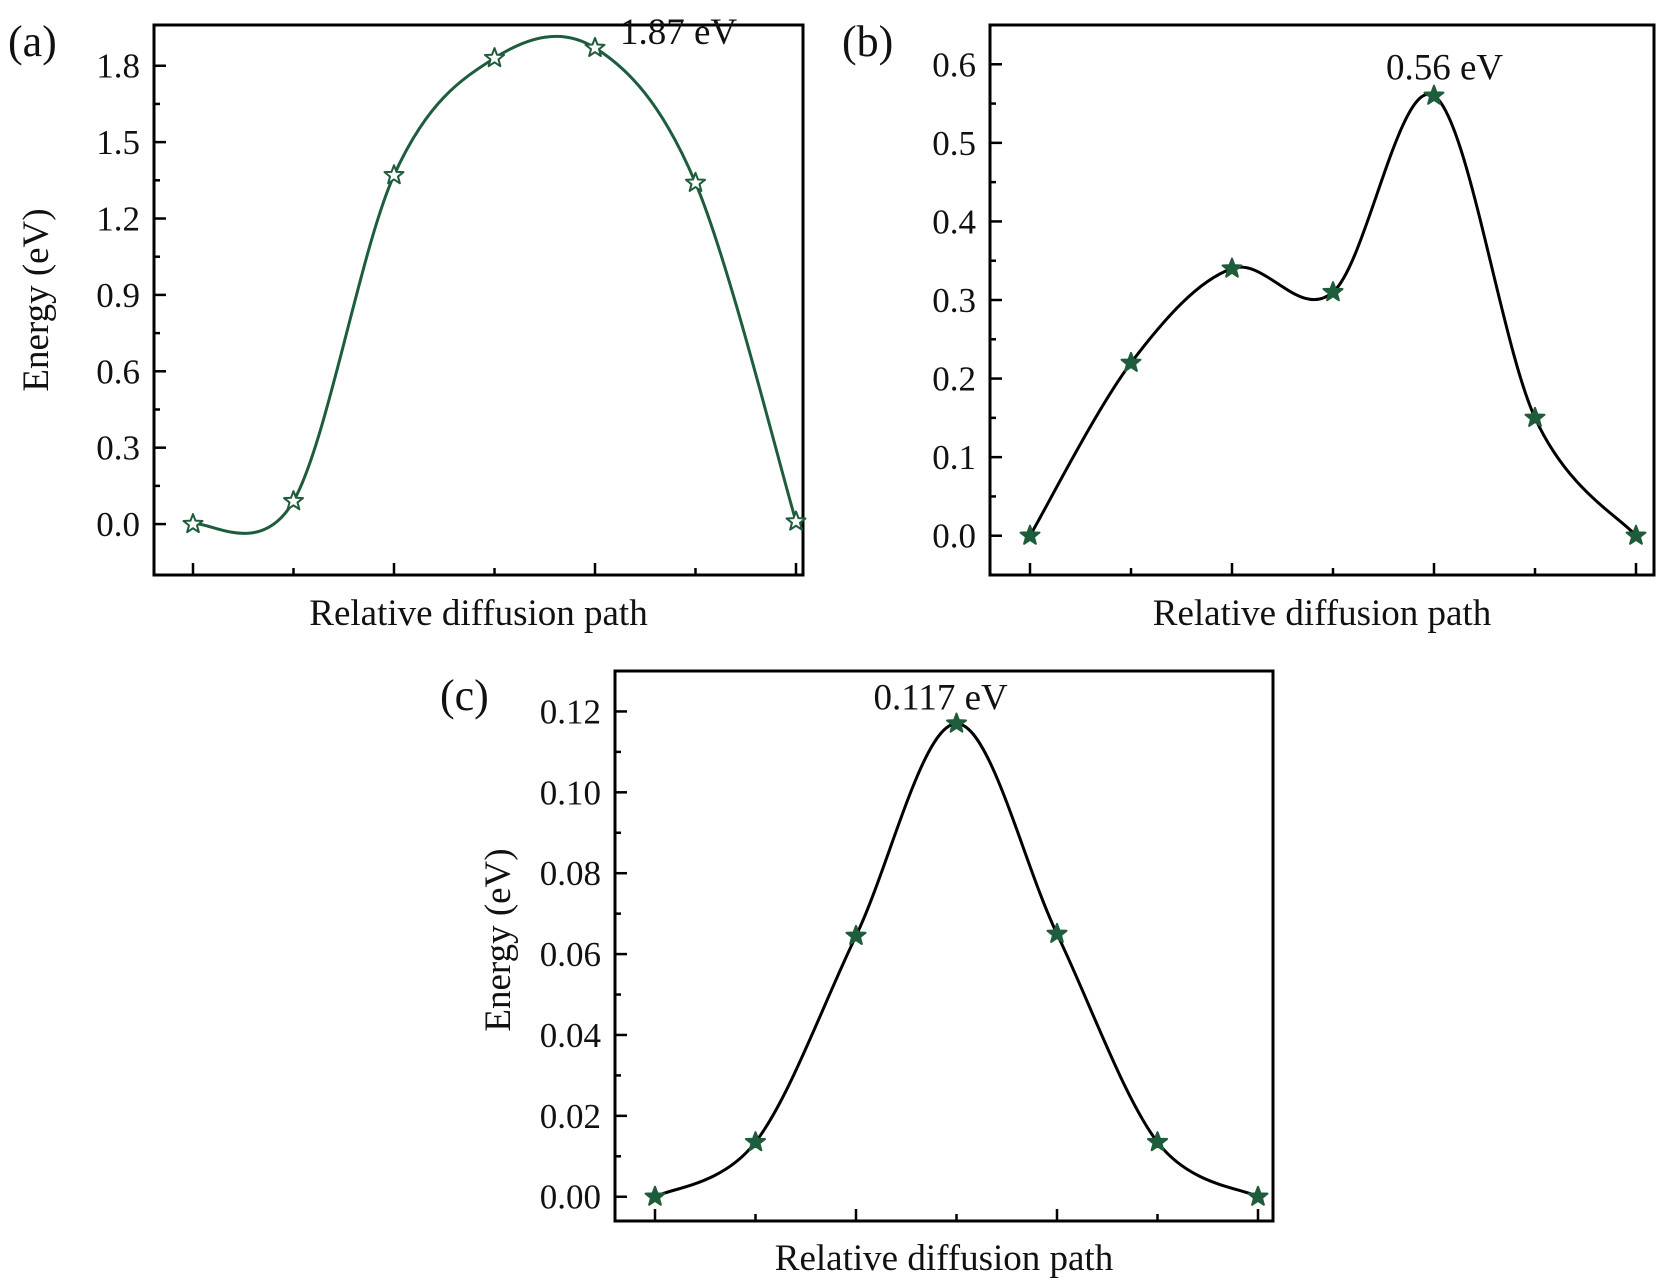 This screenshot has height=1285, width=1662. Describe the element at coordinates (570, 954) in the screenshot. I see `y-tick-label: 0.06` at that location.